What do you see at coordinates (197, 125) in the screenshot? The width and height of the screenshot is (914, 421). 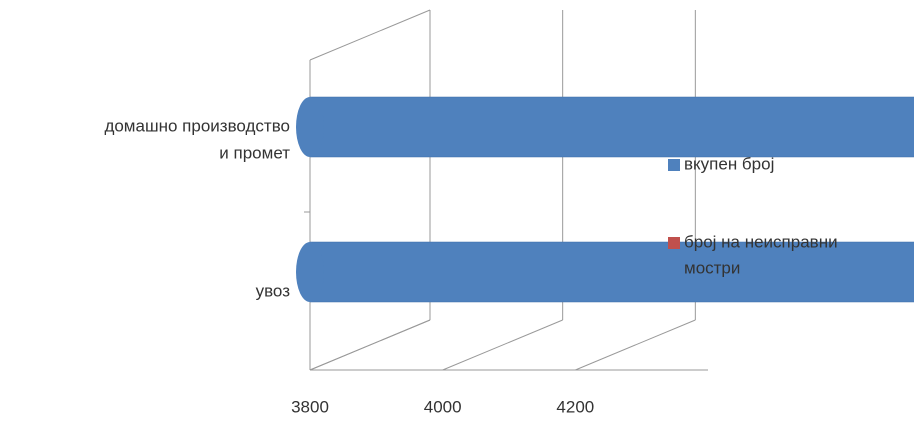 I see `y-tick-label: домашно производство` at bounding box center [197, 125].